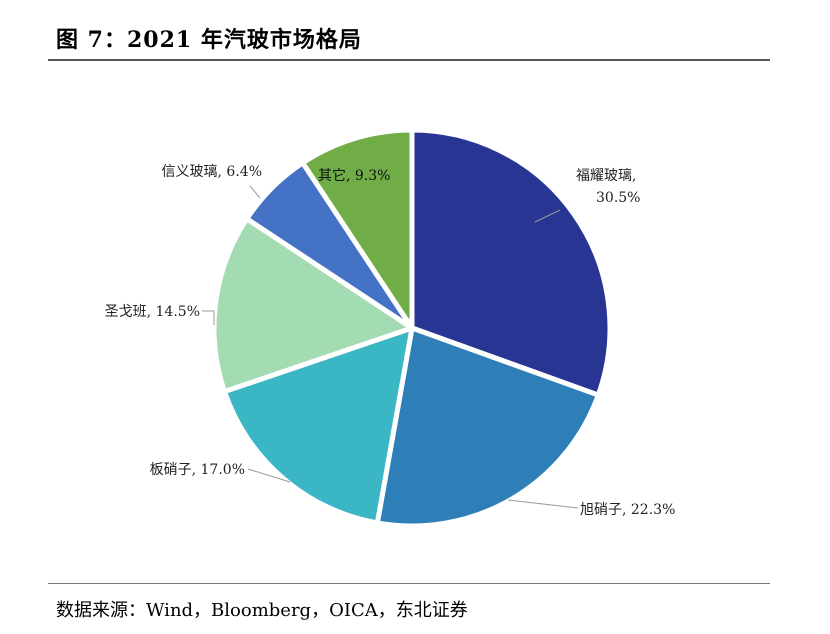 The image size is (830, 634). Describe the element at coordinates (409, 60) in the screenshot. I see `title-divider` at that location.